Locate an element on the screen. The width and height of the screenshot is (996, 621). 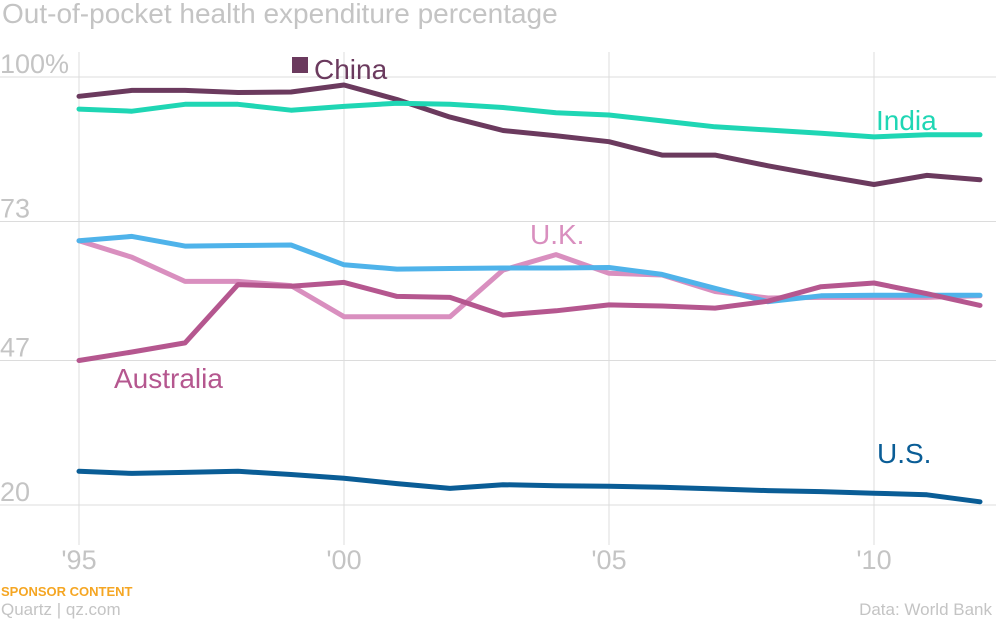
series-line-australia is located at coordinates (529, 321).